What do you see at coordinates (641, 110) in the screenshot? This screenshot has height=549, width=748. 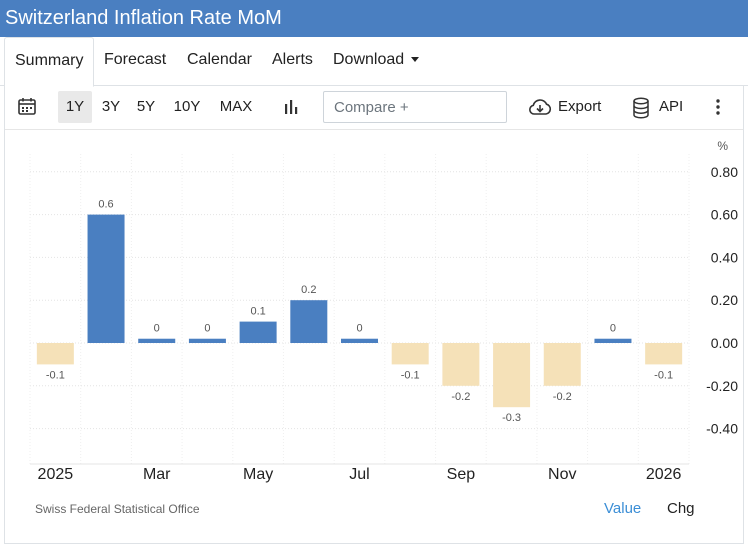 I see `database-icon` at bounding box center [641, 110].